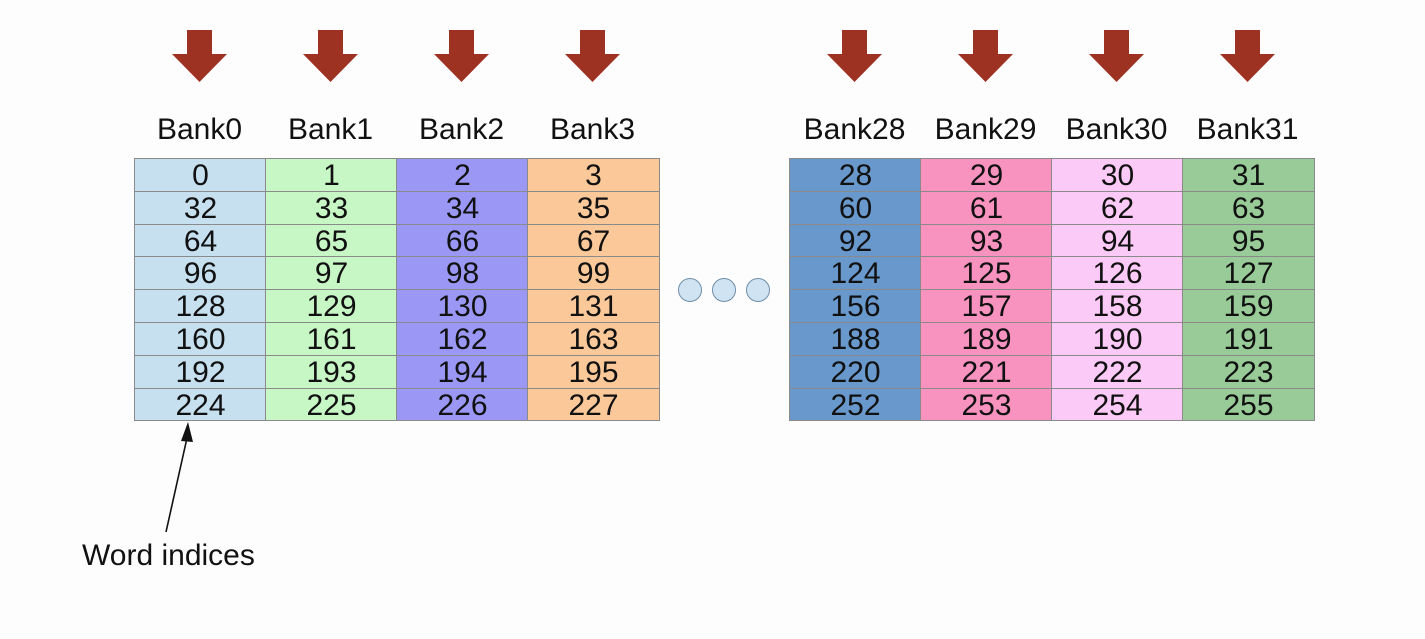 Image resolution: width=1425 pixels, height=639 pixels. I want to click on word-cell: 131, so click(593, 306).